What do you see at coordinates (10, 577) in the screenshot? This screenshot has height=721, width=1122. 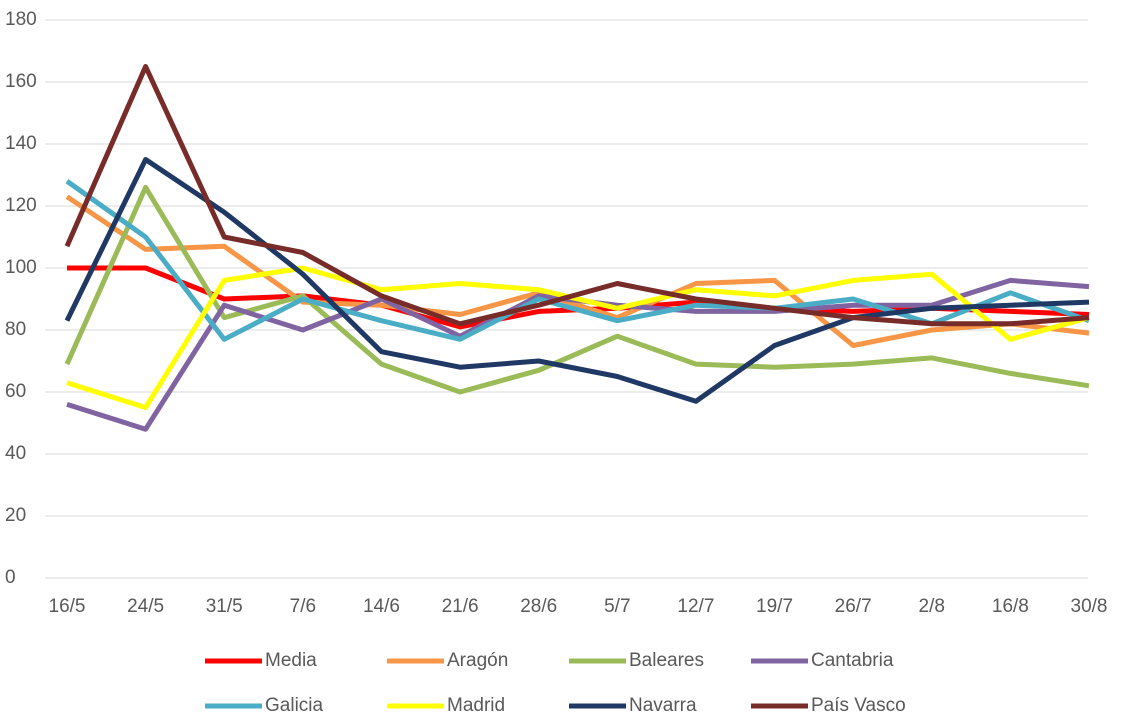 I see `y-tick-label: 0` at bounding box center [10, 577].